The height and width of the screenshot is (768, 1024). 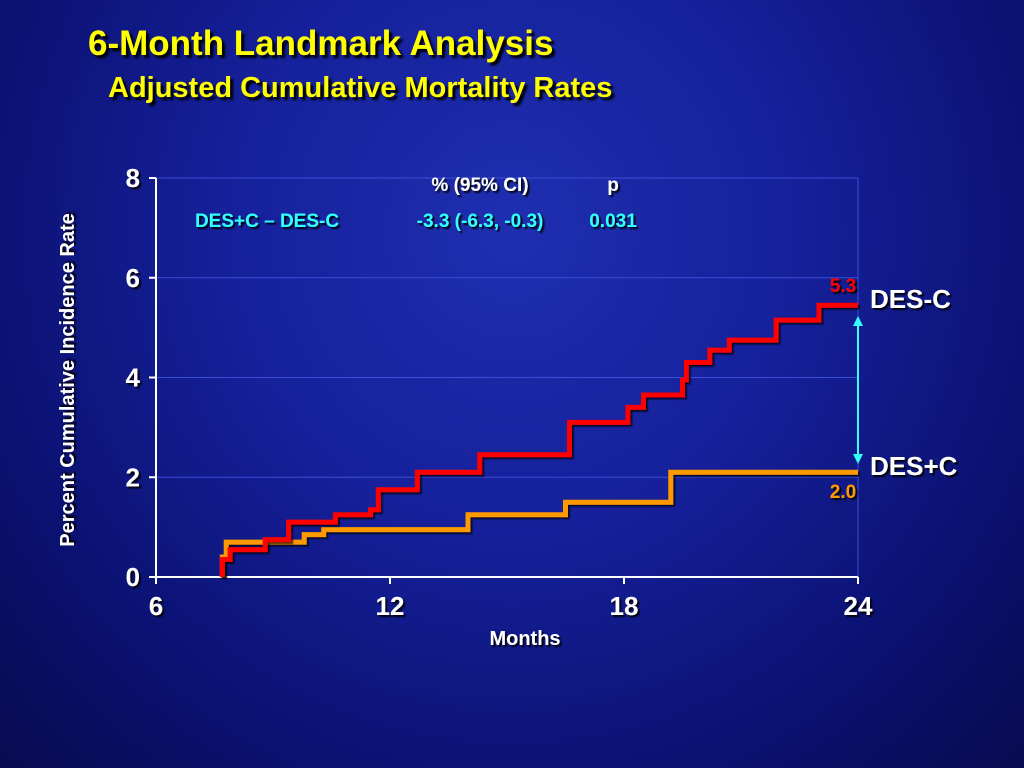 What do you see at coordinates (524, 639) in the screenshot?
I see `x-axis-title: Months` at bounding box center [524, 639].